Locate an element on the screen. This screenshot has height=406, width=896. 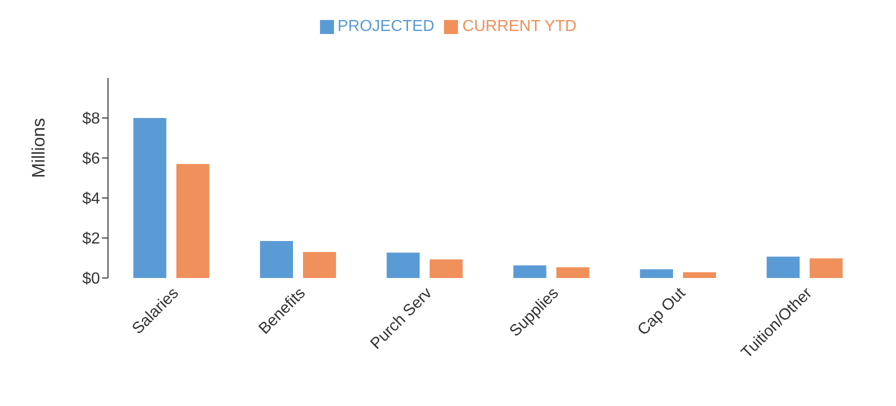
y-tick-label: $0 is located at coordinates (91, 279).